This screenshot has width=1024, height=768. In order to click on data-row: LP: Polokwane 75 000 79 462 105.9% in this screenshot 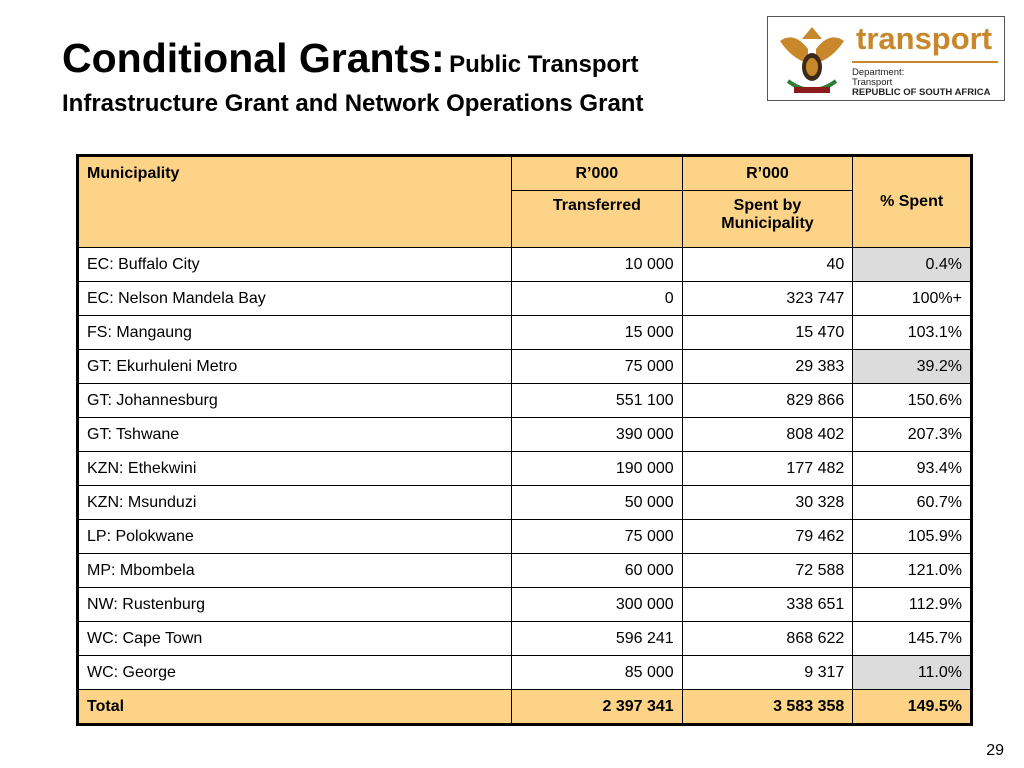, I will do `click(524, 536)`.